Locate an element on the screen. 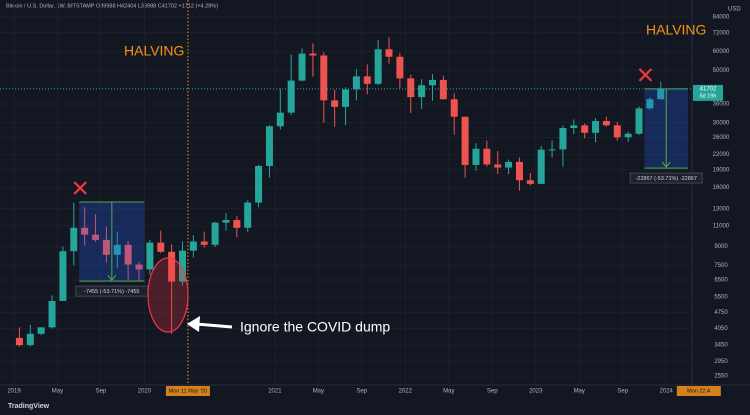 This screenshot has height=415, width=750. y-tick-label: 22000 is located at coordinates (721, 155).